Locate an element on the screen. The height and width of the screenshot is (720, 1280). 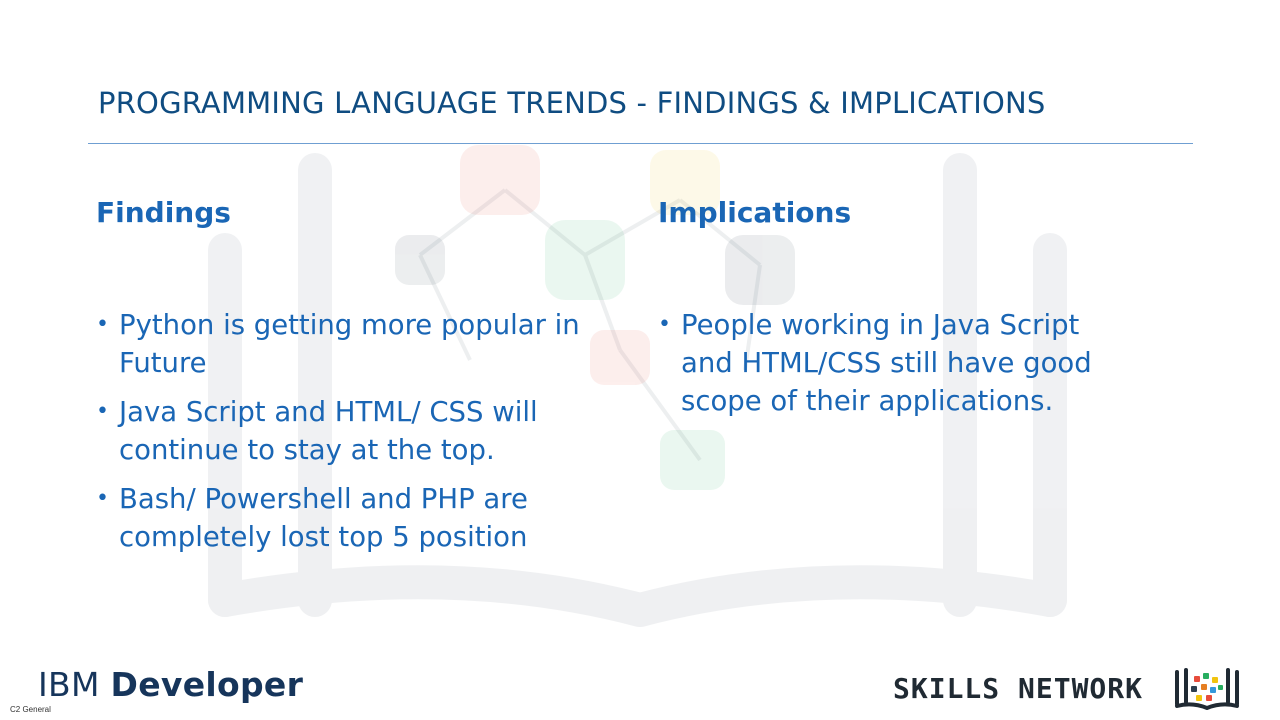
bullet-text: Python is getting more popular in Future is located at coordinates (349, 344).